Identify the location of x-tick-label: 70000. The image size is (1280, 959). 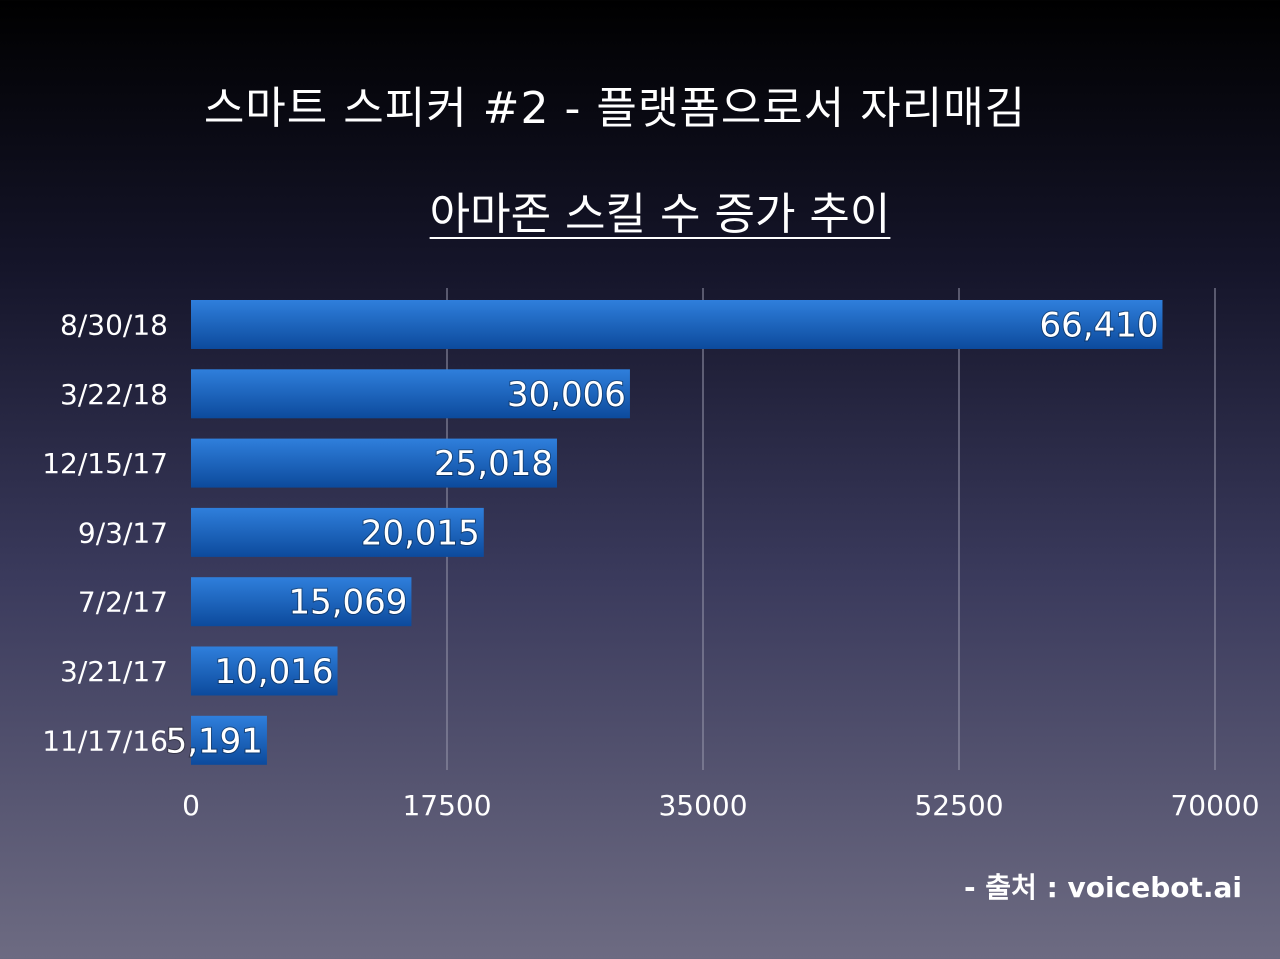
(1214, 805).